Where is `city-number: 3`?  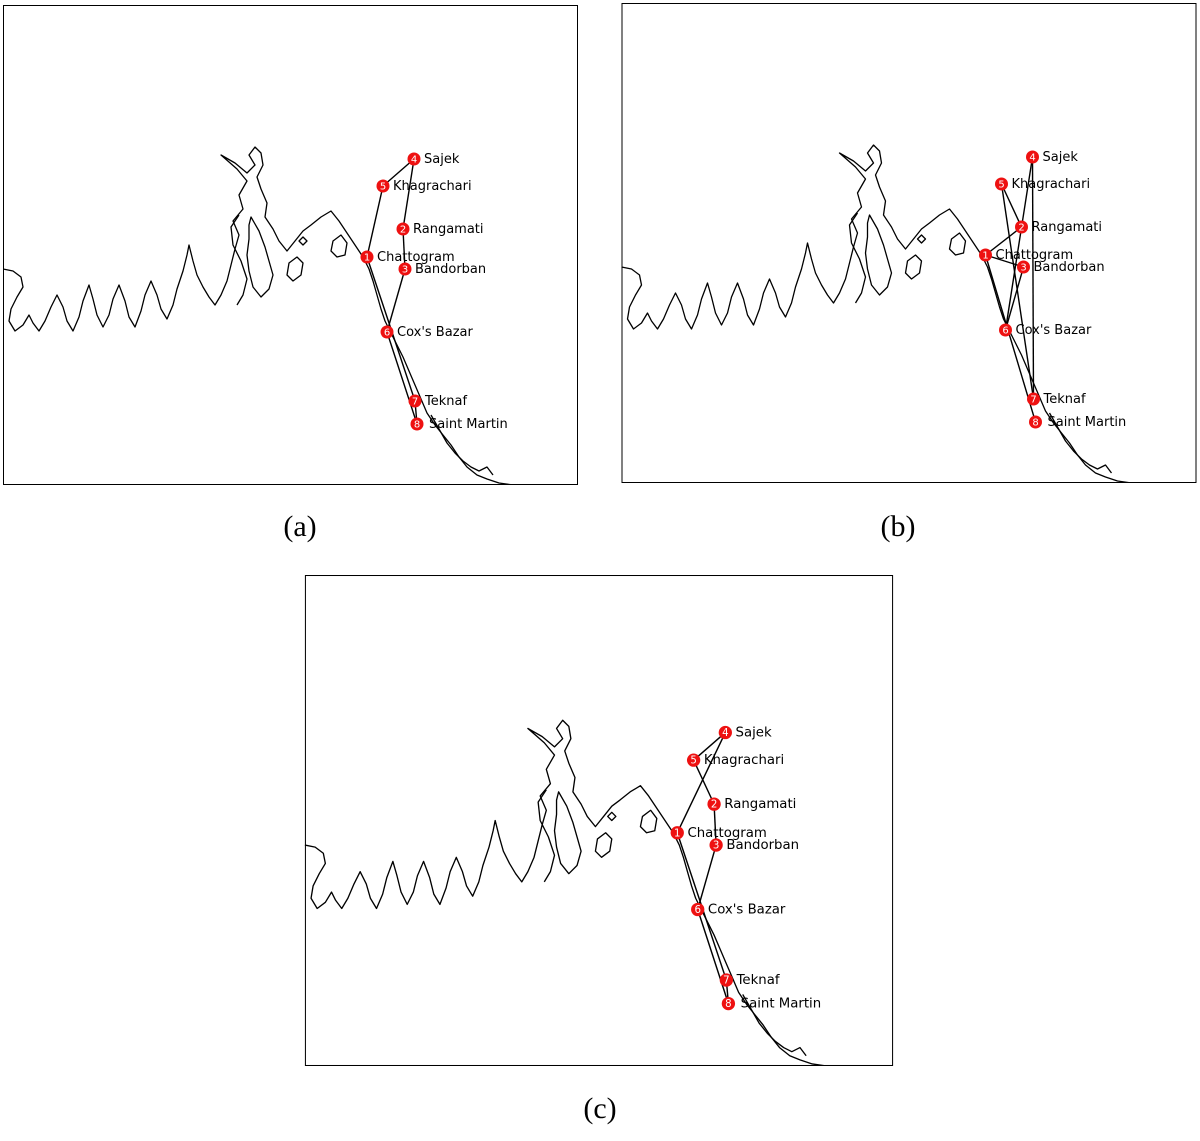
city-number: 3 is located at coordinates (405, 270).